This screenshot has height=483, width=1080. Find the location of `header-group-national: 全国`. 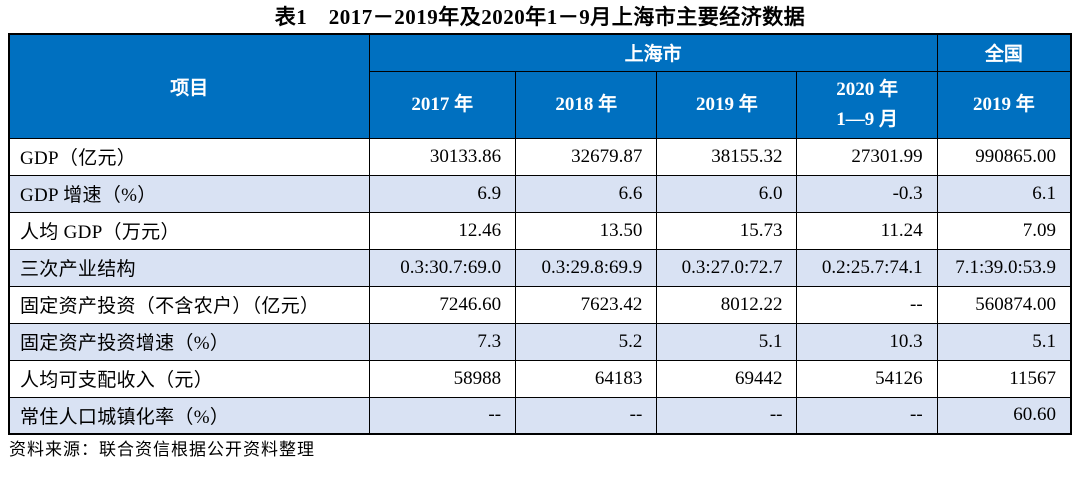

header-group-national: 全国 is located at coordinates (1004, 52).